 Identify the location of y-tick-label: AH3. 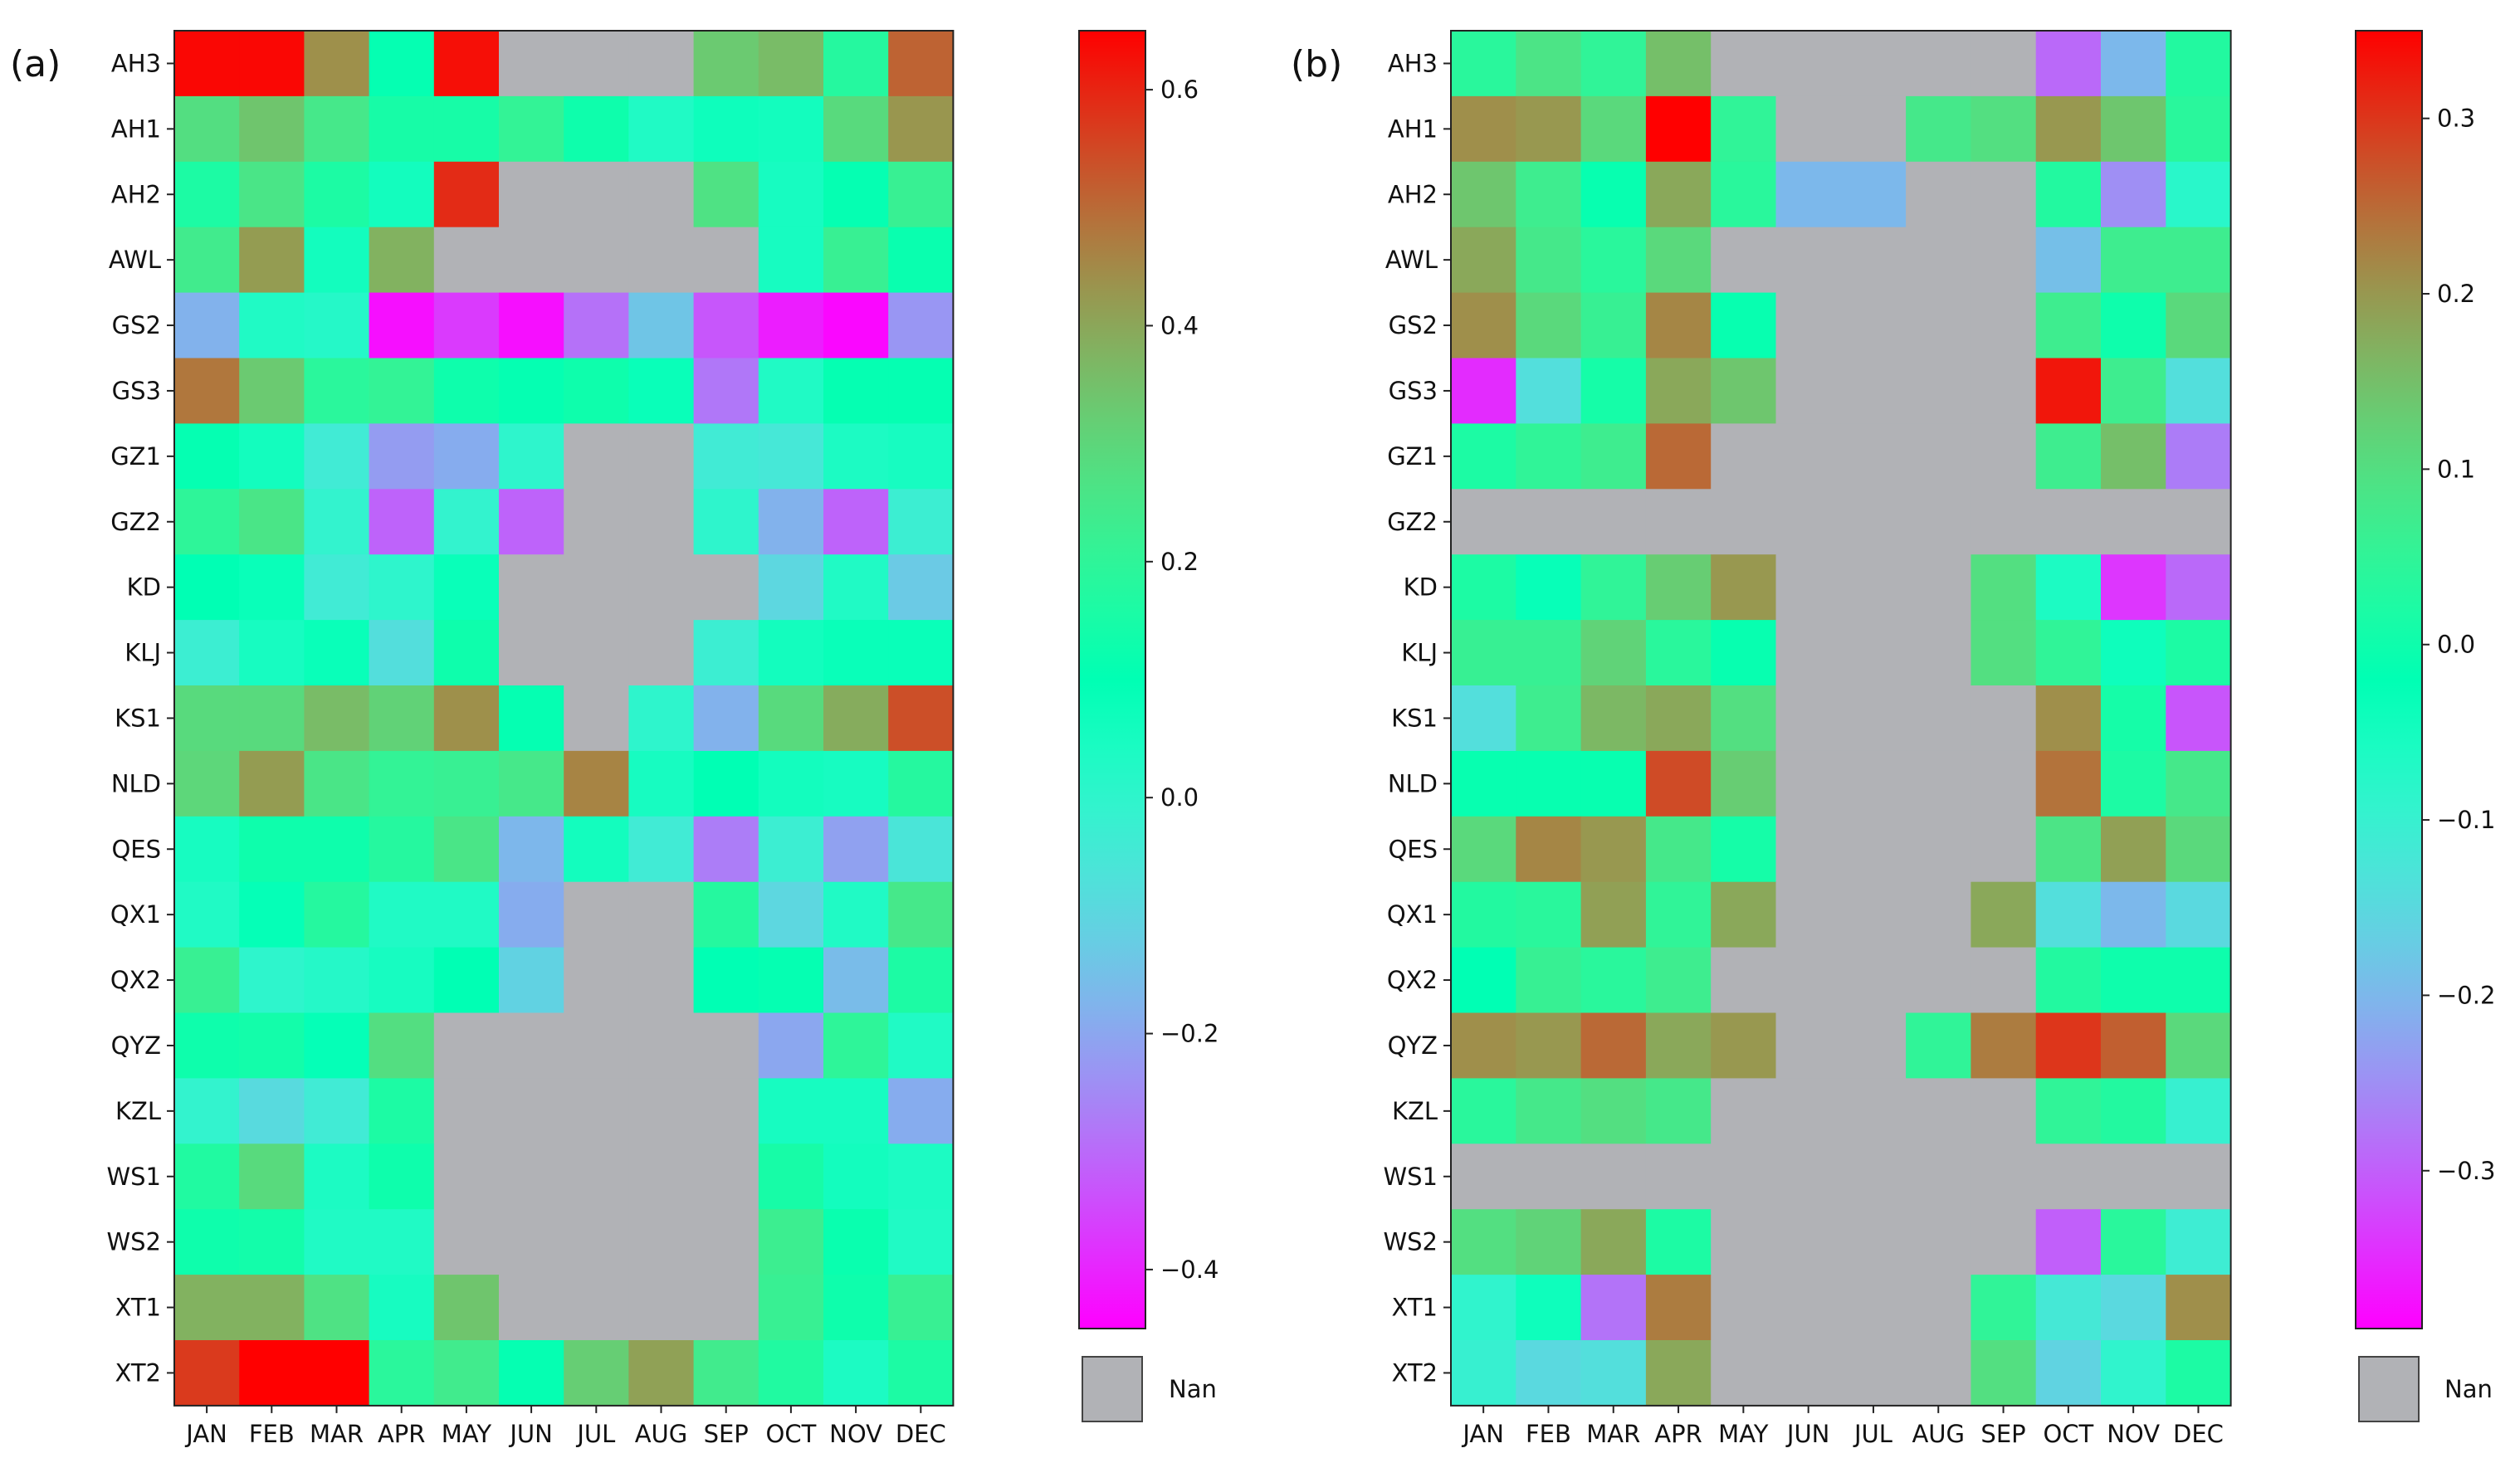
(136, 63).